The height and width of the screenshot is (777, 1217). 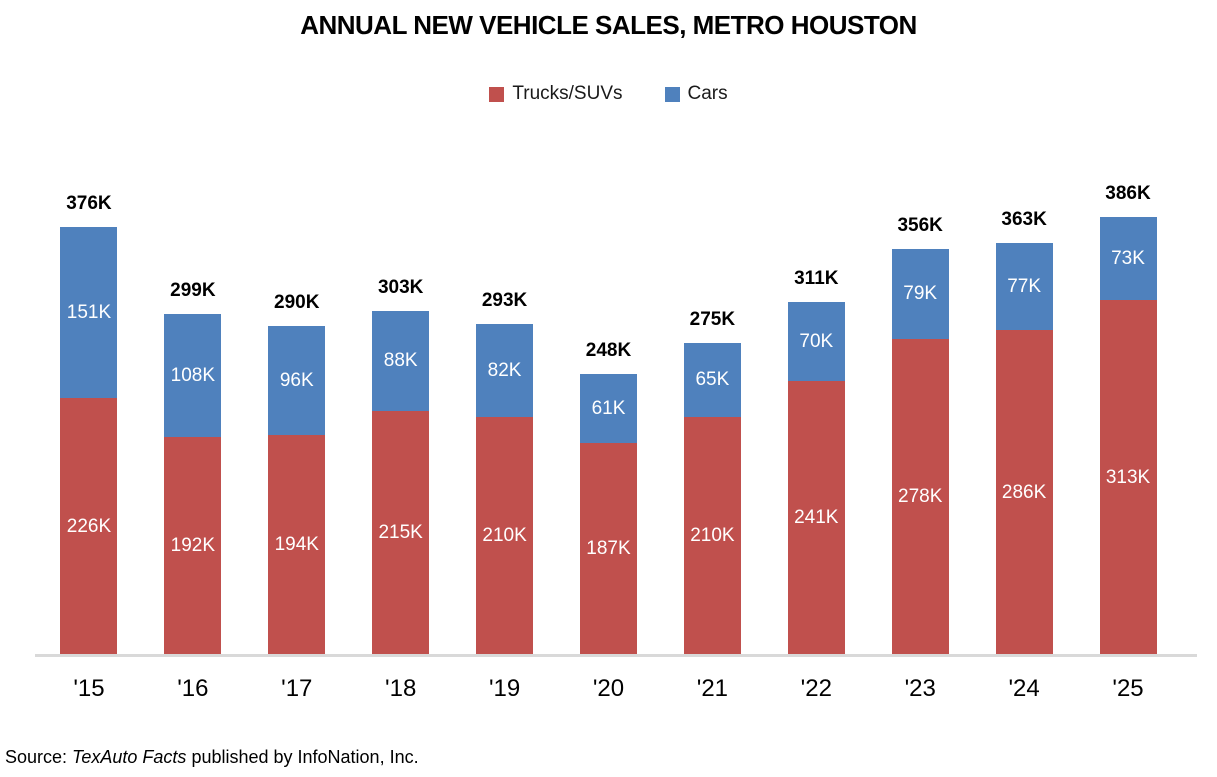 I want to click on total-label: 311K, so click(x=816, y=278).